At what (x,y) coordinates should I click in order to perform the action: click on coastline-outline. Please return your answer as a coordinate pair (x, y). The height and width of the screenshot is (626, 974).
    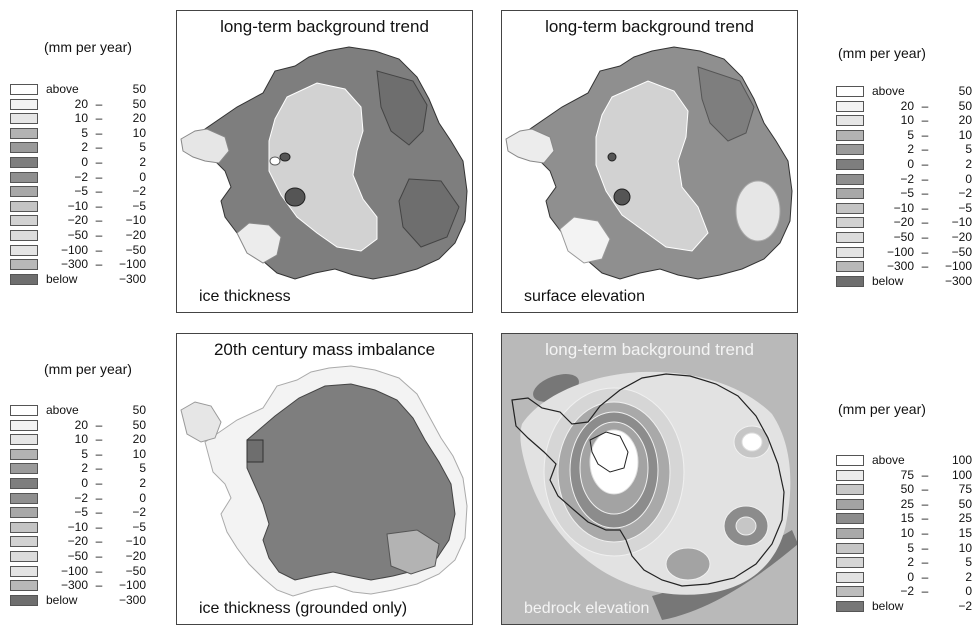
    Looking at the image, I should click on (648, 480).